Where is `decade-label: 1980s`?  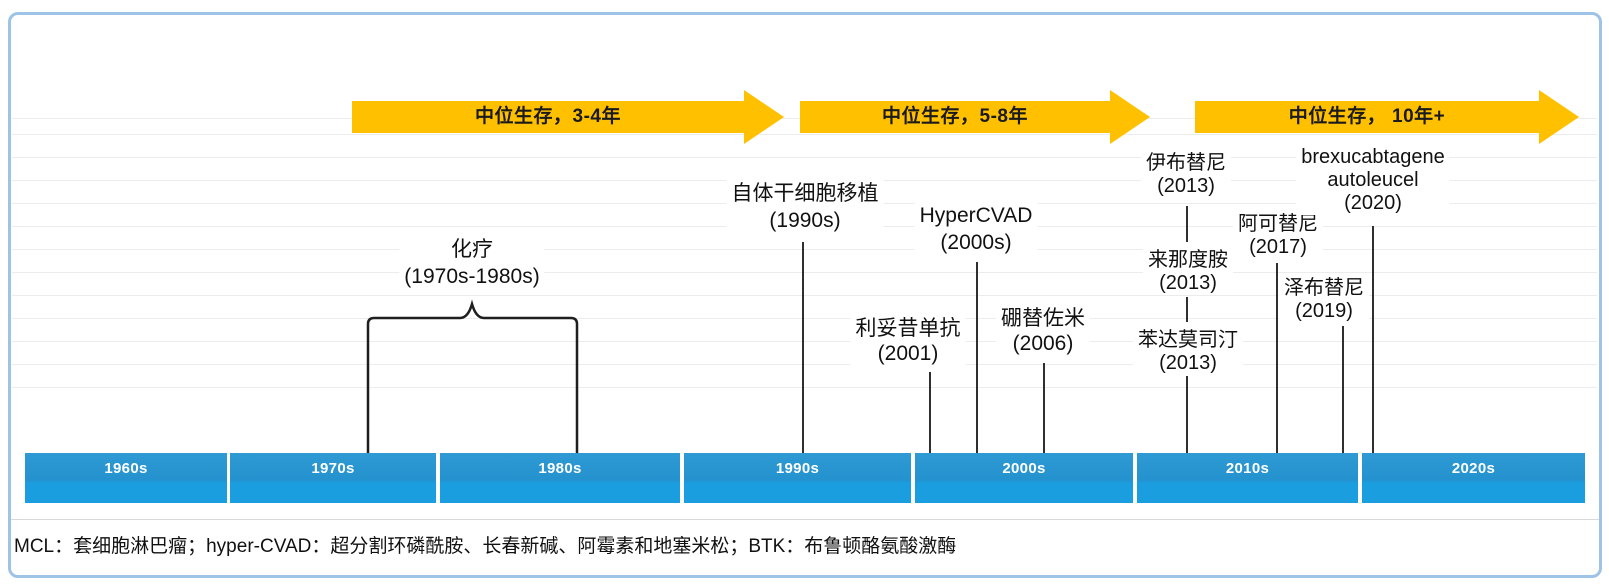
decade-label: 1980s is located at coordinates (560, 468).